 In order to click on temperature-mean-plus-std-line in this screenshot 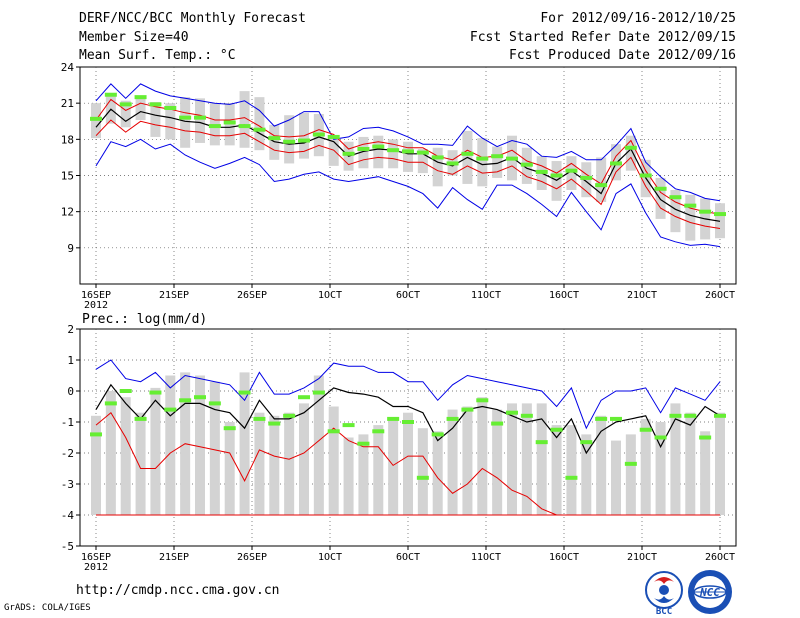, I will do `click(408, 156)`.